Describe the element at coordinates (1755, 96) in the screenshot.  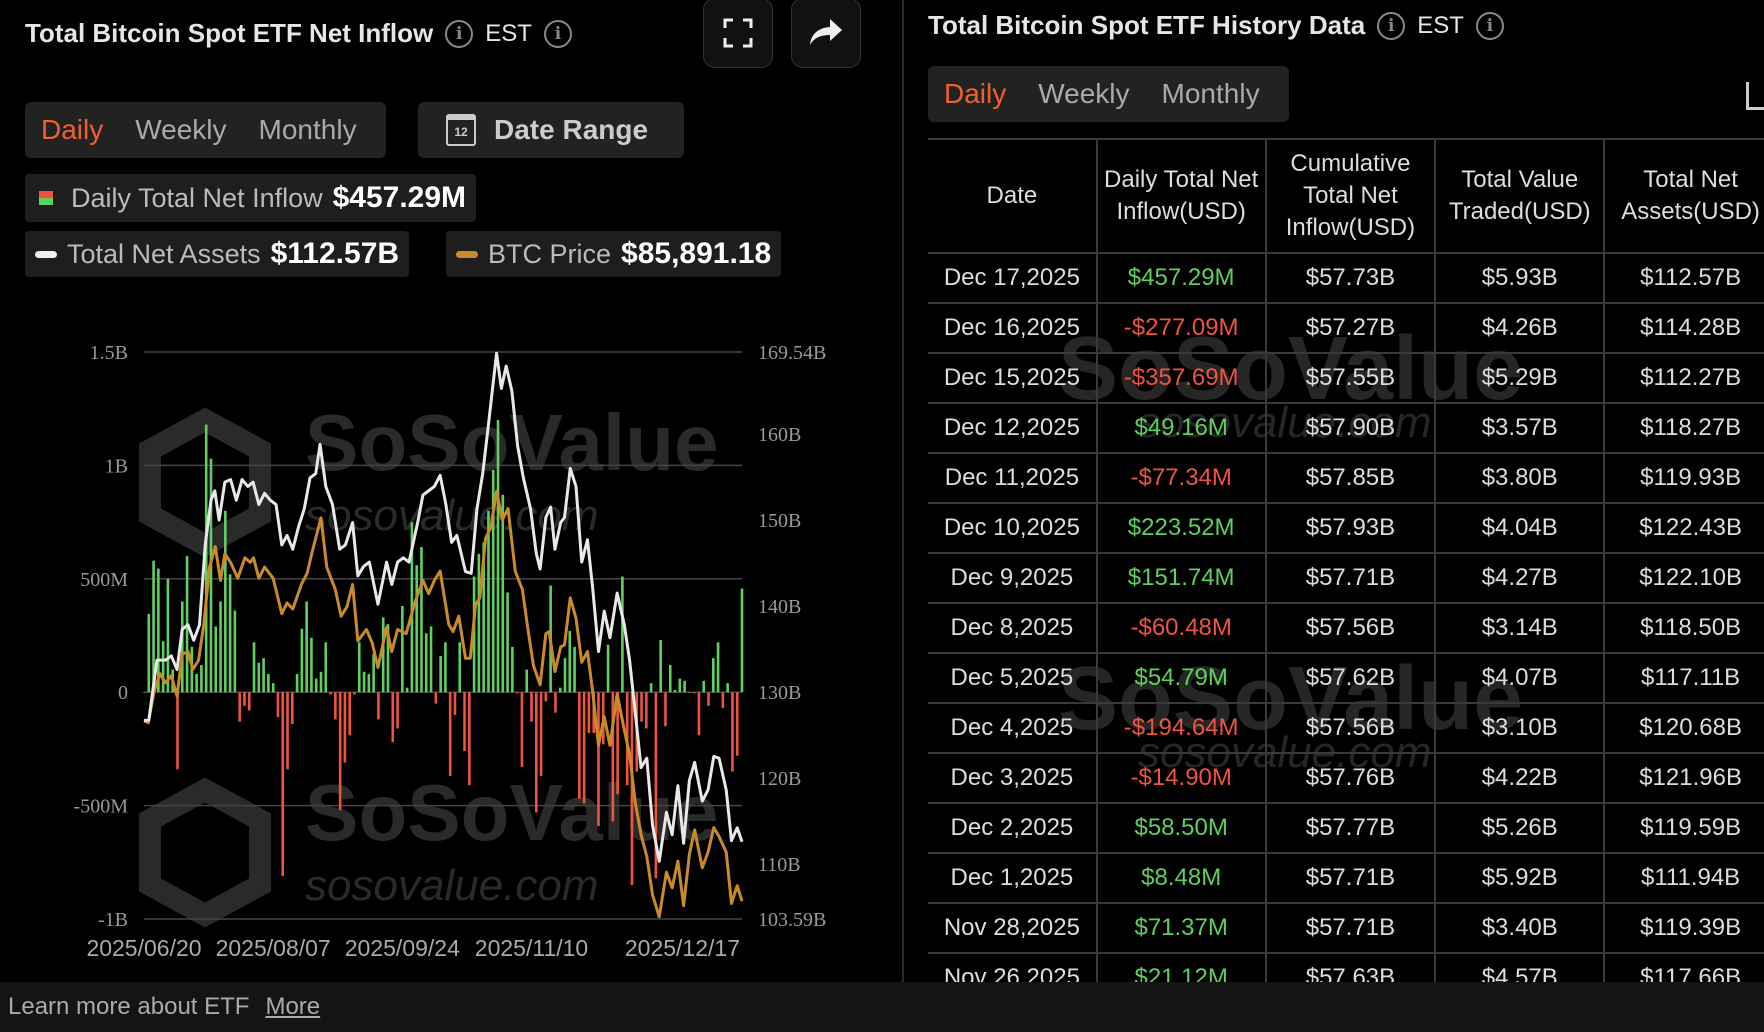
I see `download-icon` at that location.